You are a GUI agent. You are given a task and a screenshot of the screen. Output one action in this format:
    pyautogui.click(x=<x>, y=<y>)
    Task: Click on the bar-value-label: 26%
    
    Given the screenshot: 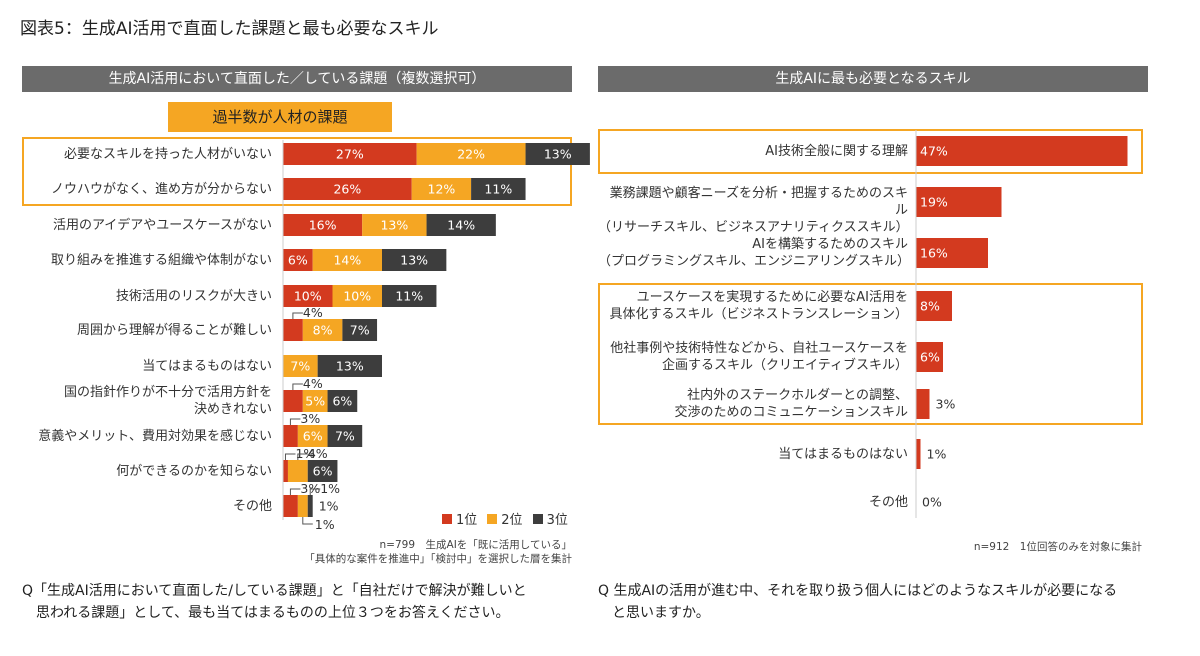 What is the action you would take?
    pyautogui.click(x=347, y=189)
    